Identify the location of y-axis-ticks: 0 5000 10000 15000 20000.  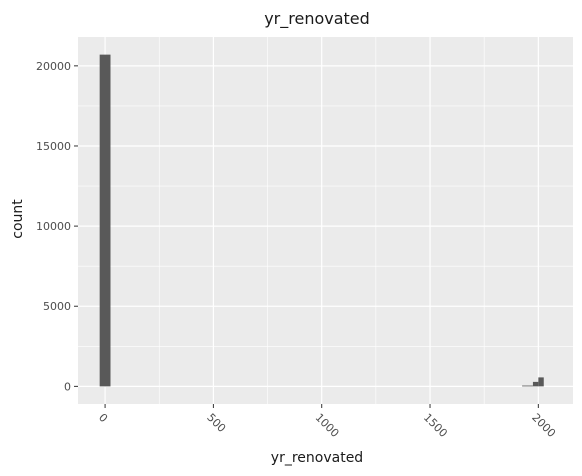
(57, 226).